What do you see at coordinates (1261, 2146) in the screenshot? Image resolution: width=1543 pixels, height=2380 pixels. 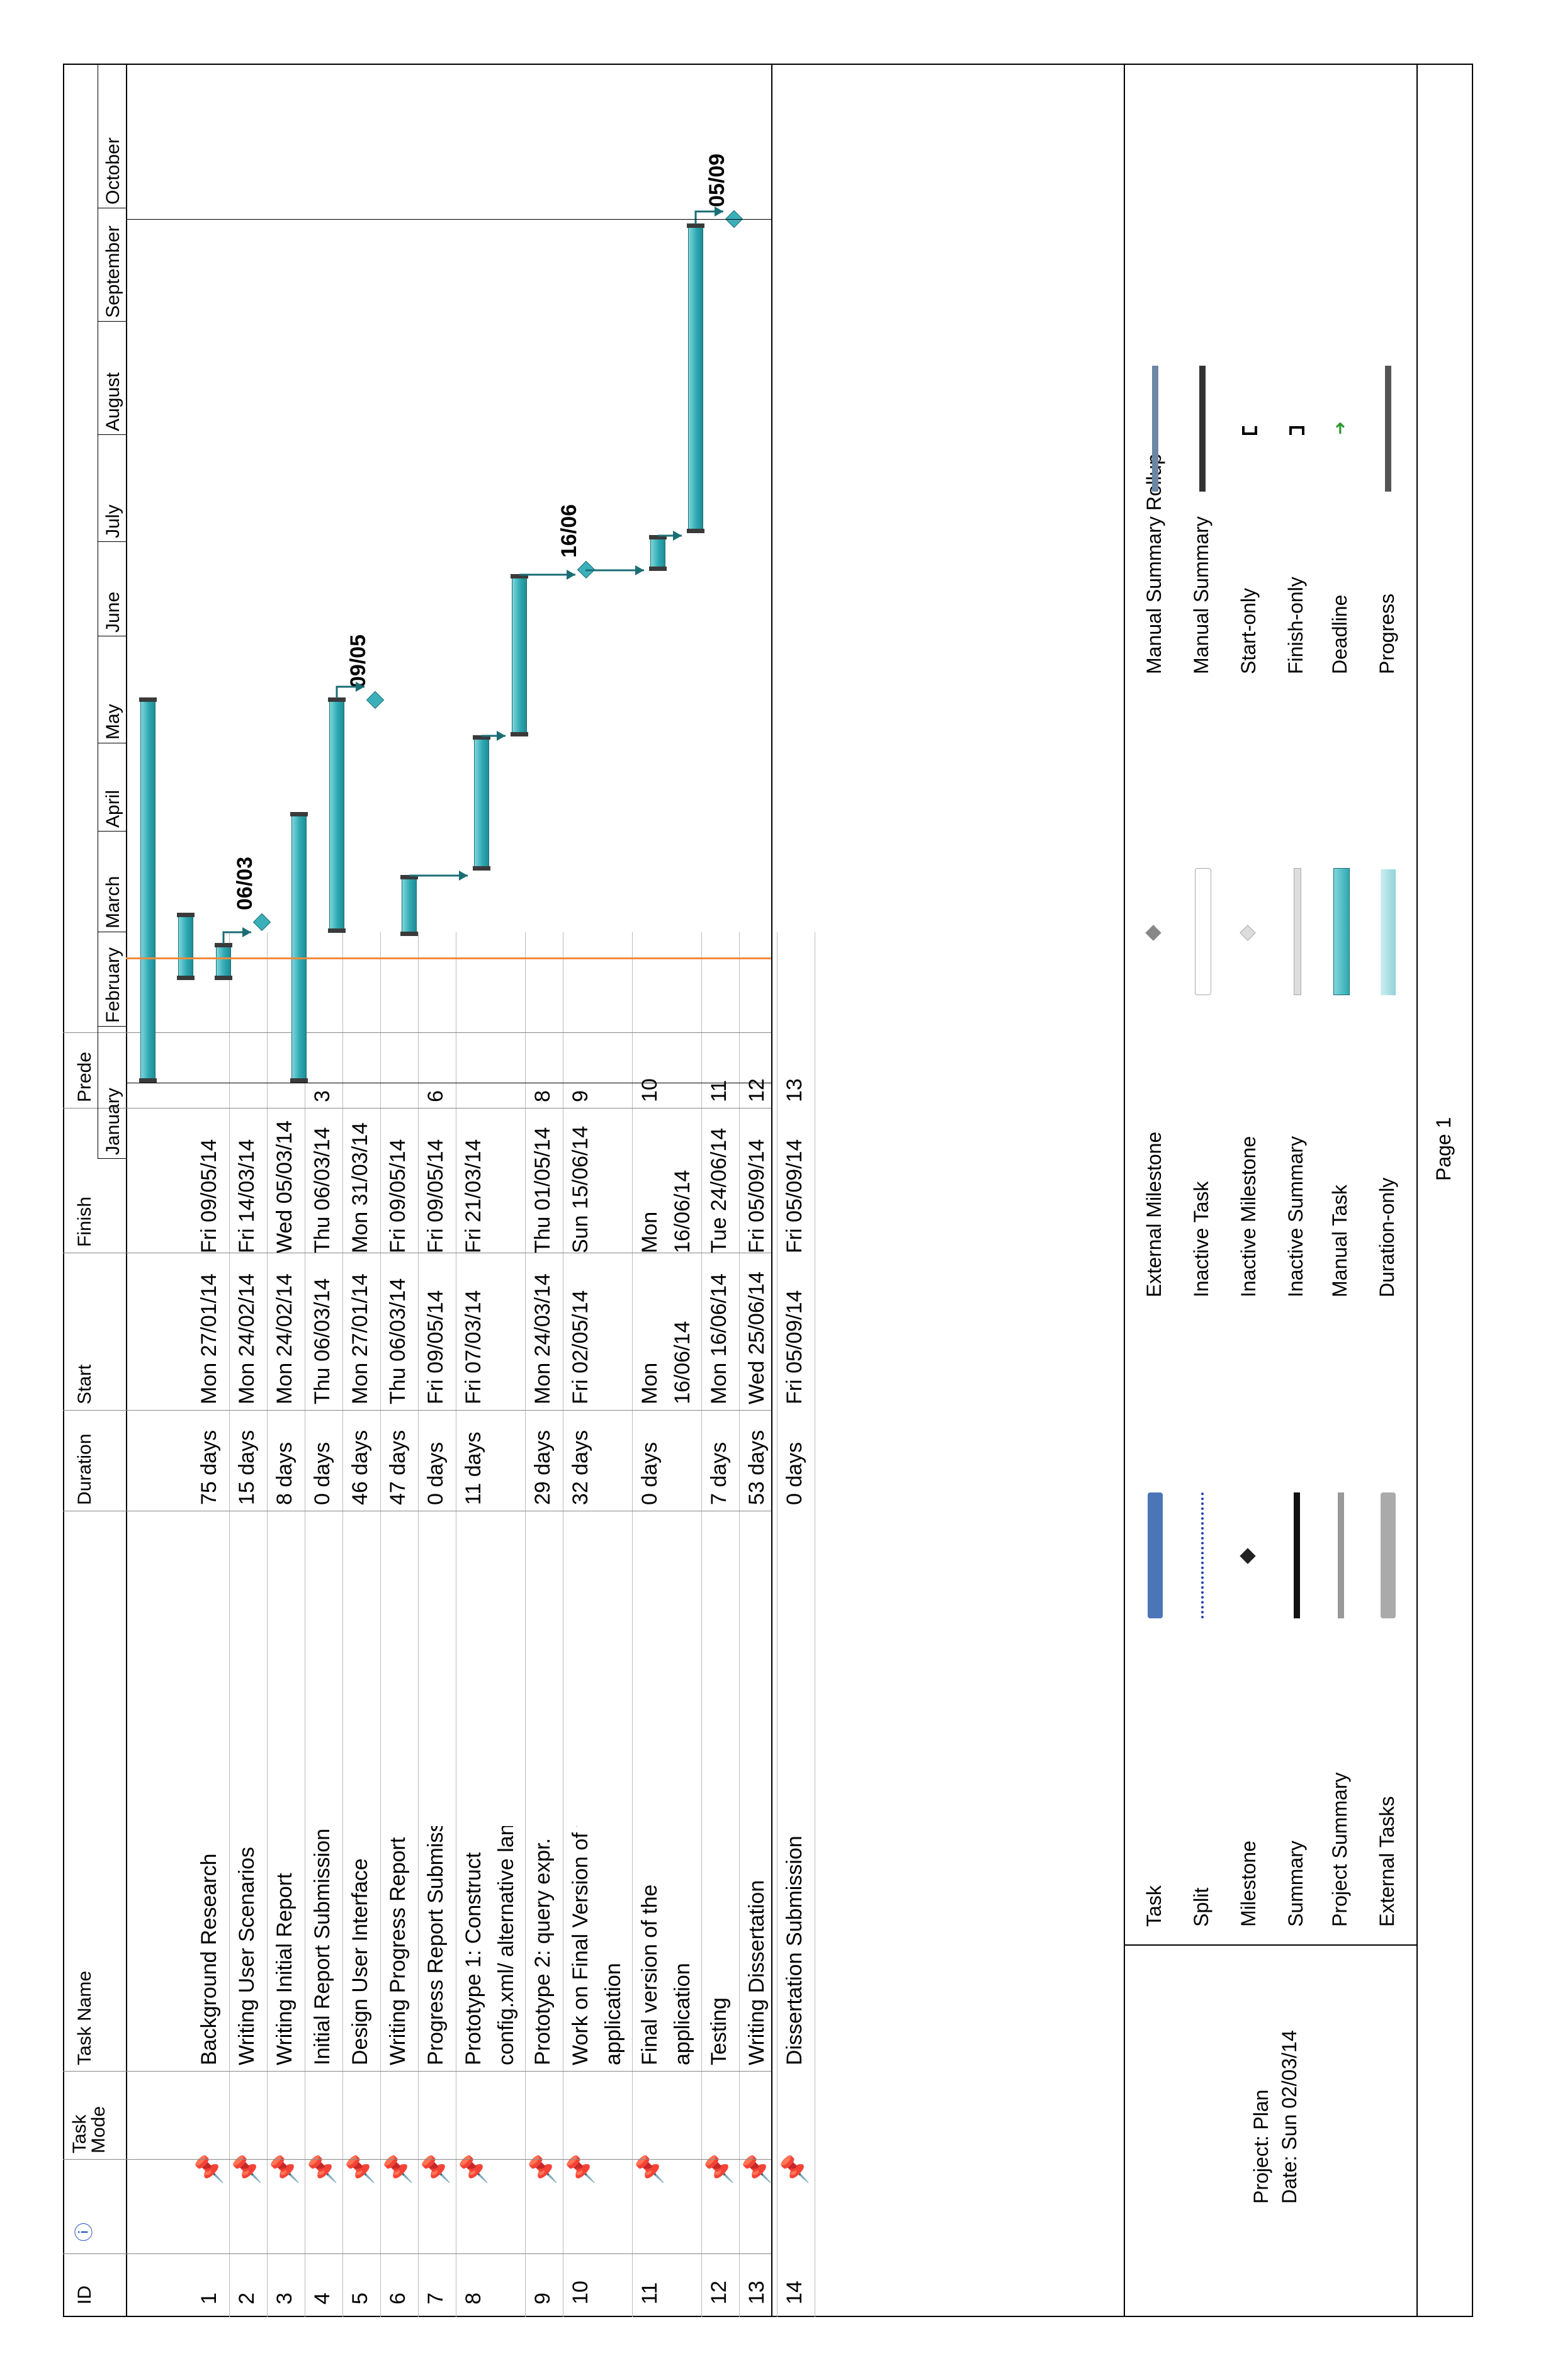 I see `project-label: Project: Plan` at bounding box center [1261, 2146].